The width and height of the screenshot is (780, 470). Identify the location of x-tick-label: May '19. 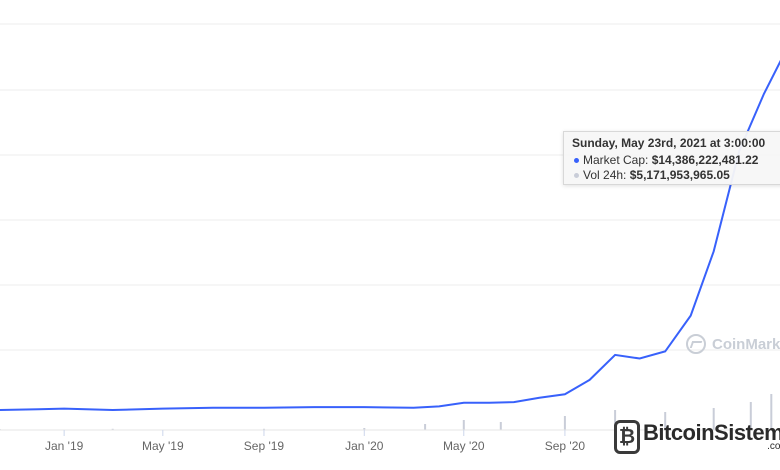
(163, 446).